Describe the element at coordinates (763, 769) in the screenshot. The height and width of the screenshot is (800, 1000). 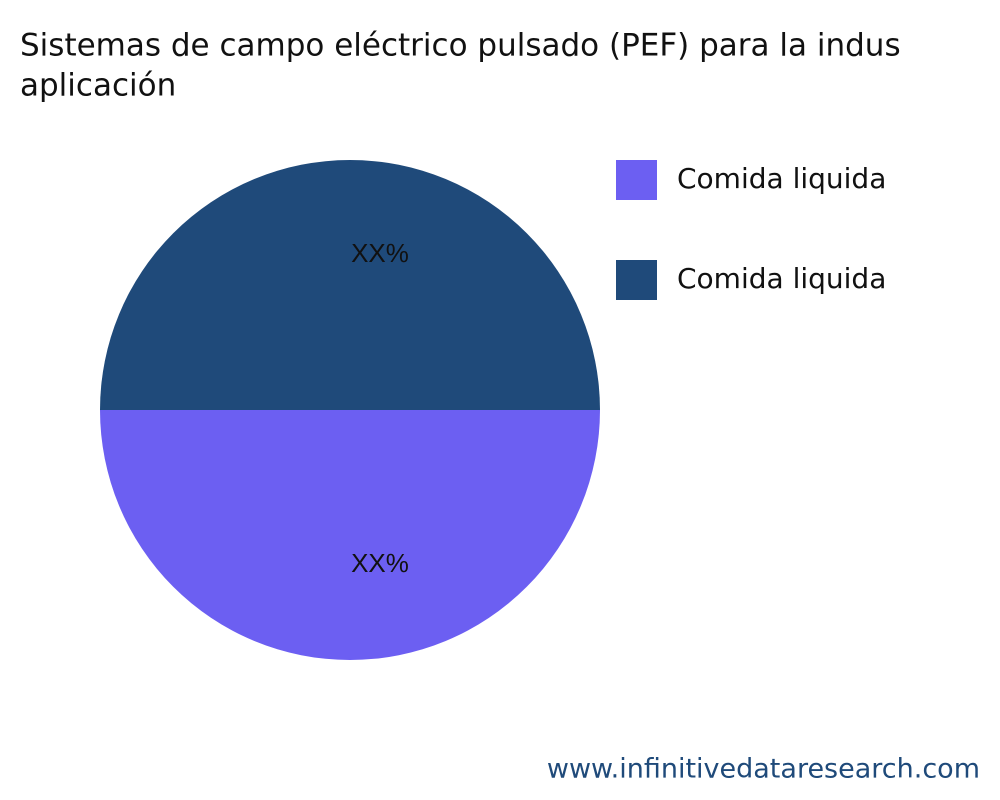
I see `source: www.infinitivedataresearch.com` at that location.